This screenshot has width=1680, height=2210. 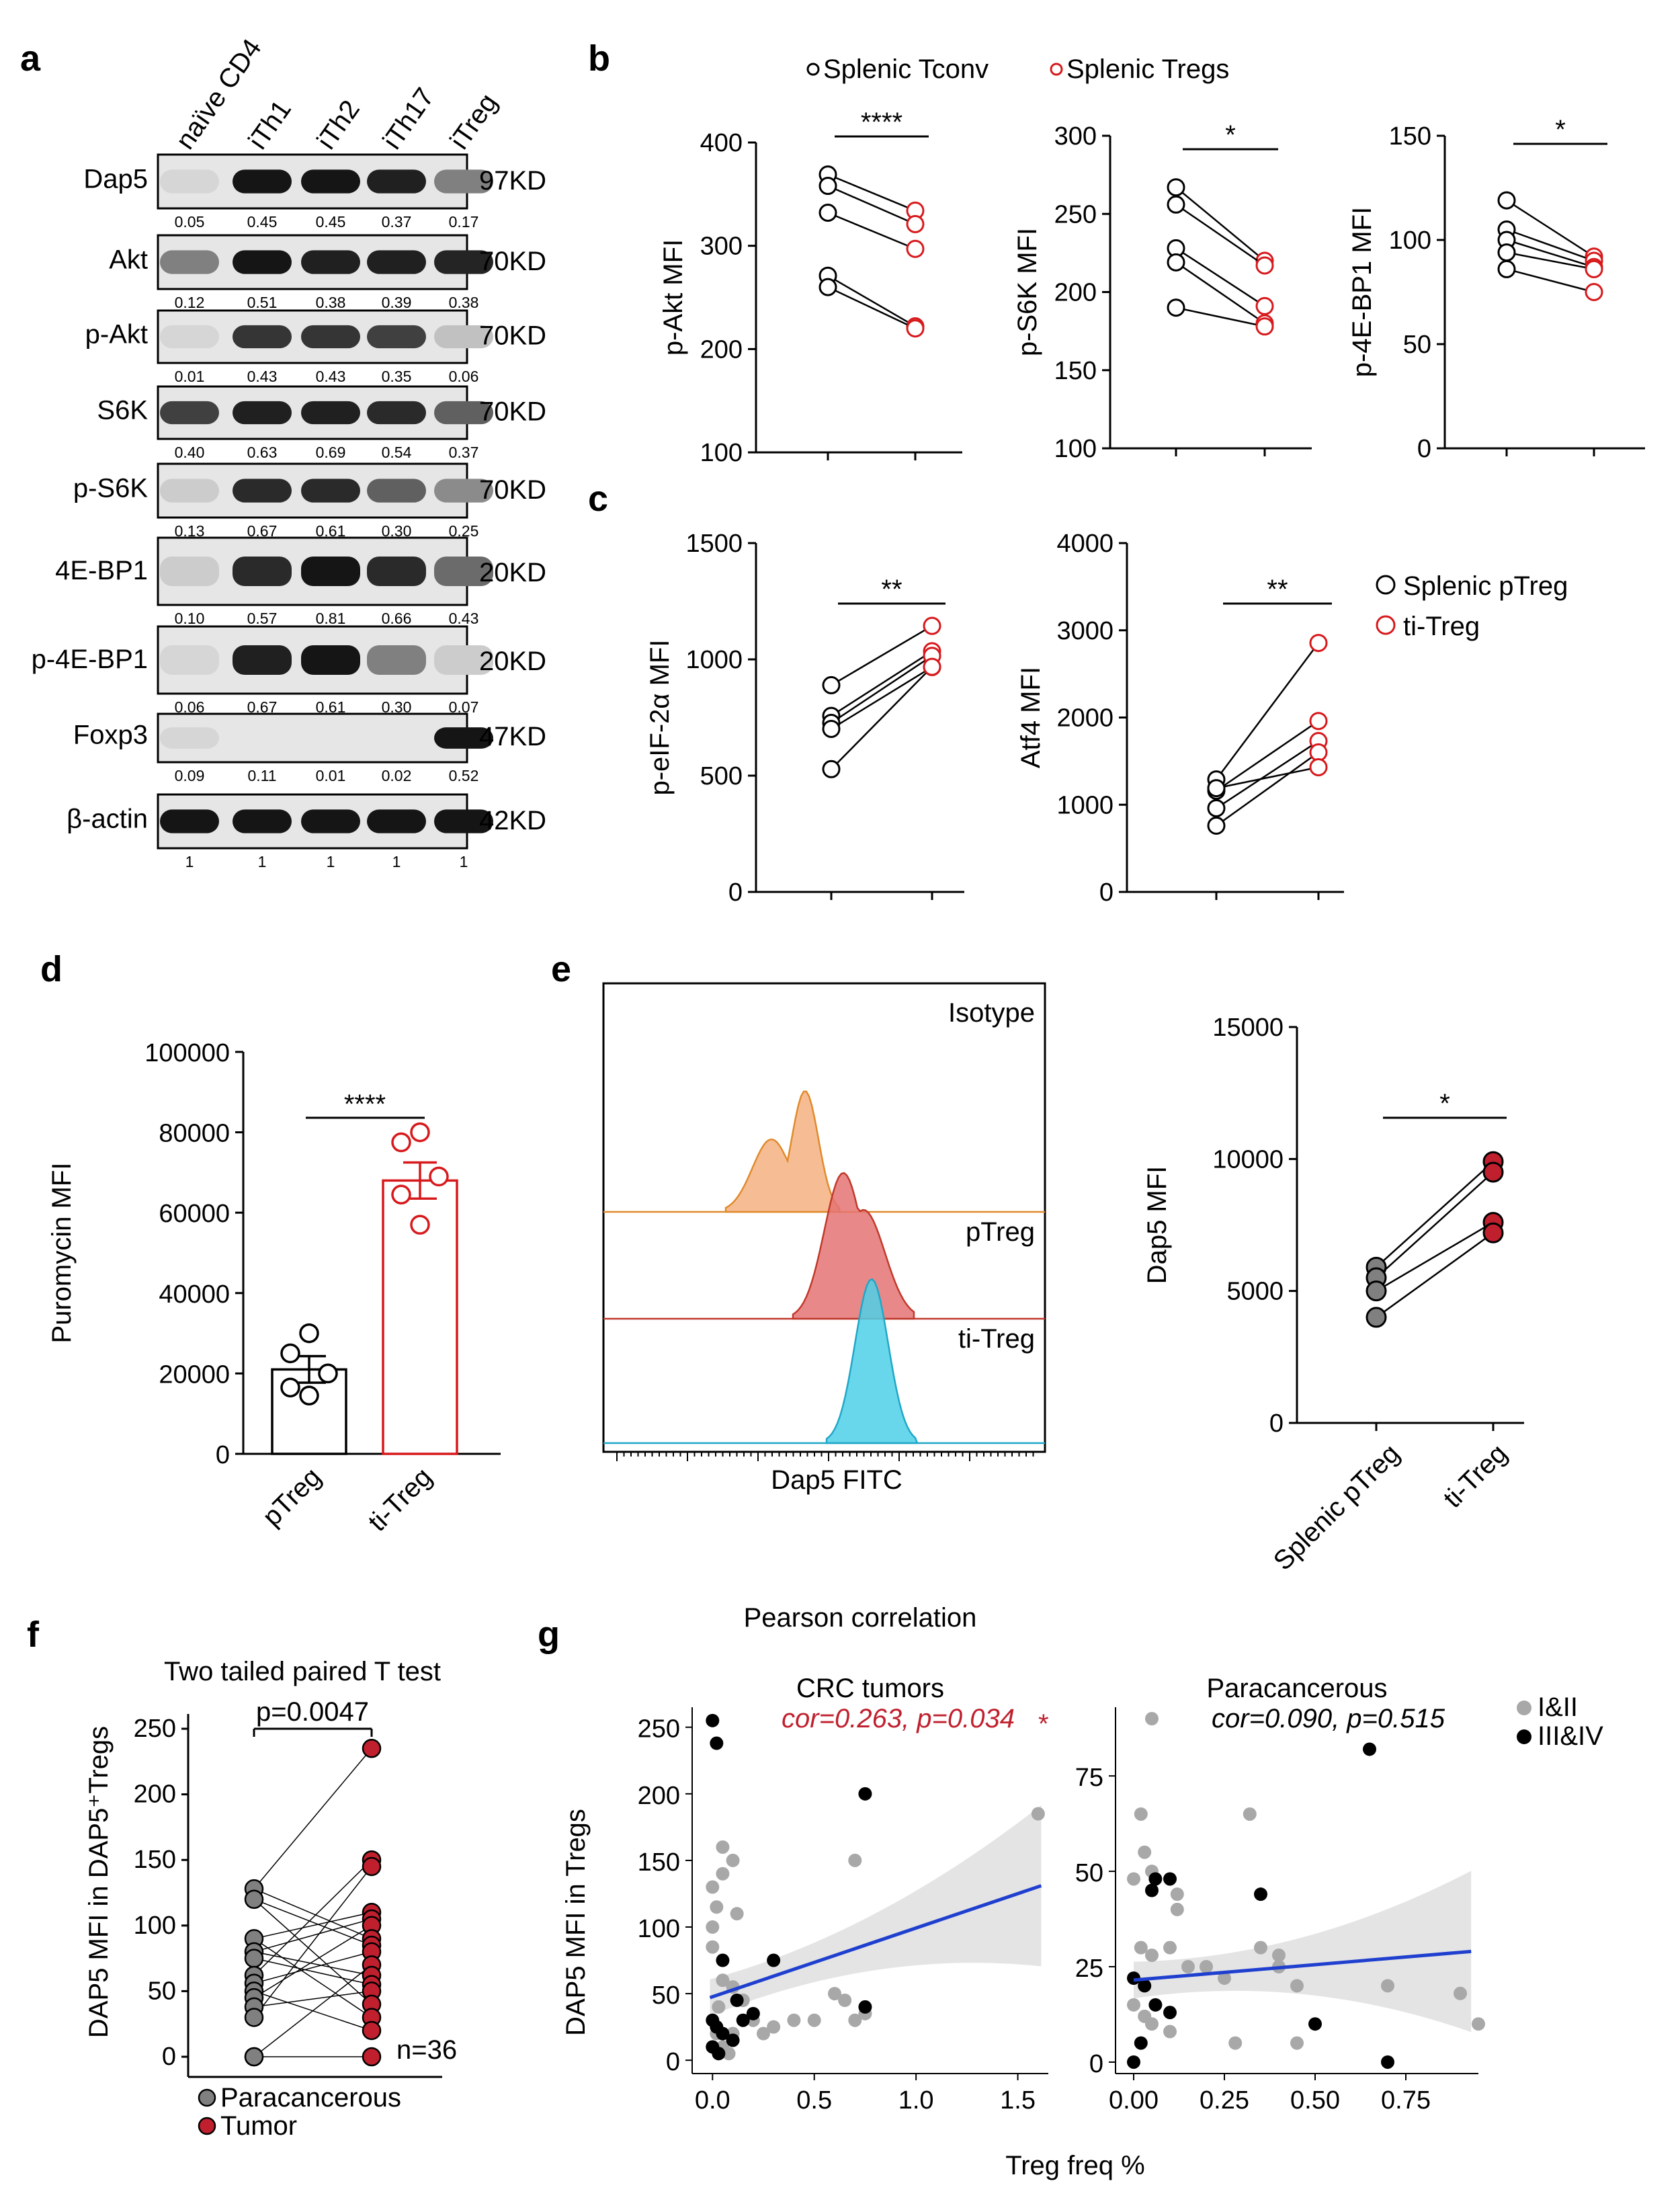 What do you see at coordinates (111, 488) in the screenshot?
I see `protein-label: p-S6K` at bounding box center [111, 488].